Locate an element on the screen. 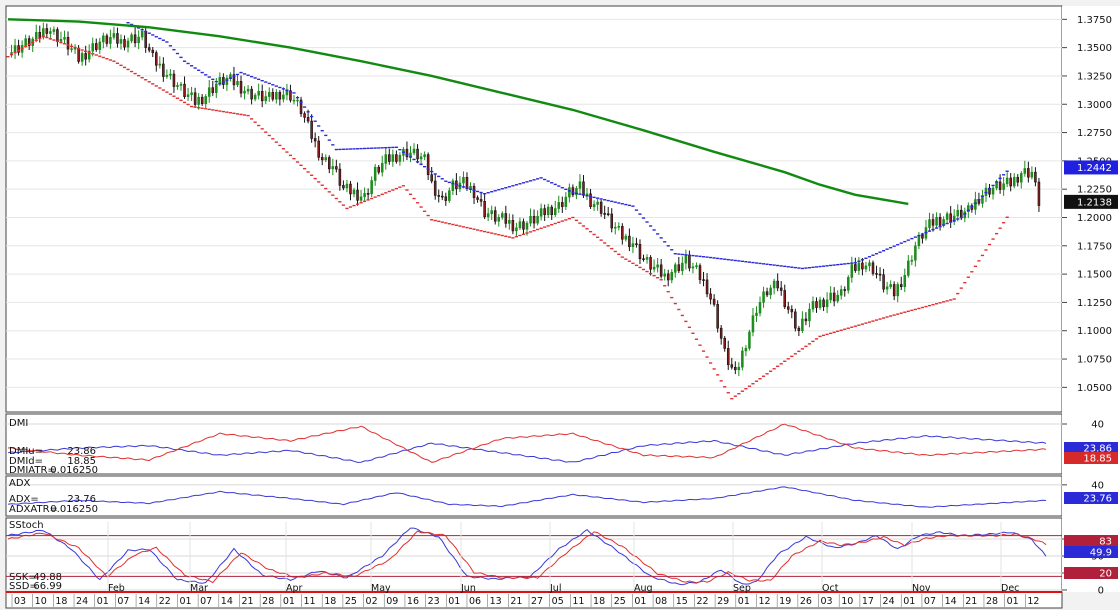  dmi-title: DMI is located at coordinates (18, 423).